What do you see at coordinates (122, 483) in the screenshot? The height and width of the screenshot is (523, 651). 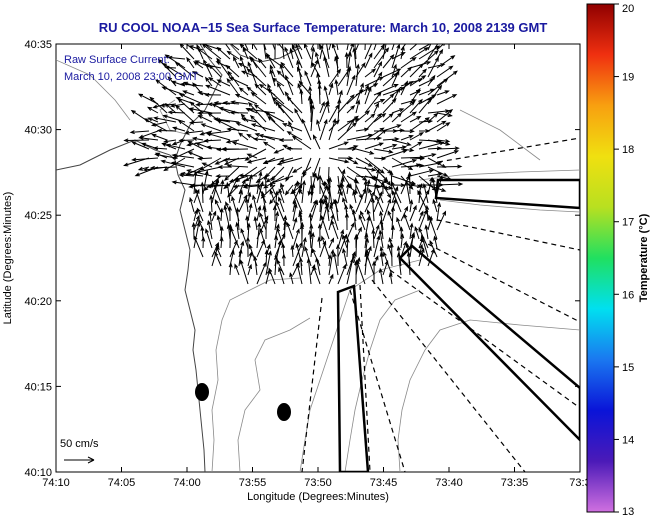 I see `x-tick-label: 74:05` at bounding box center [122, 483].